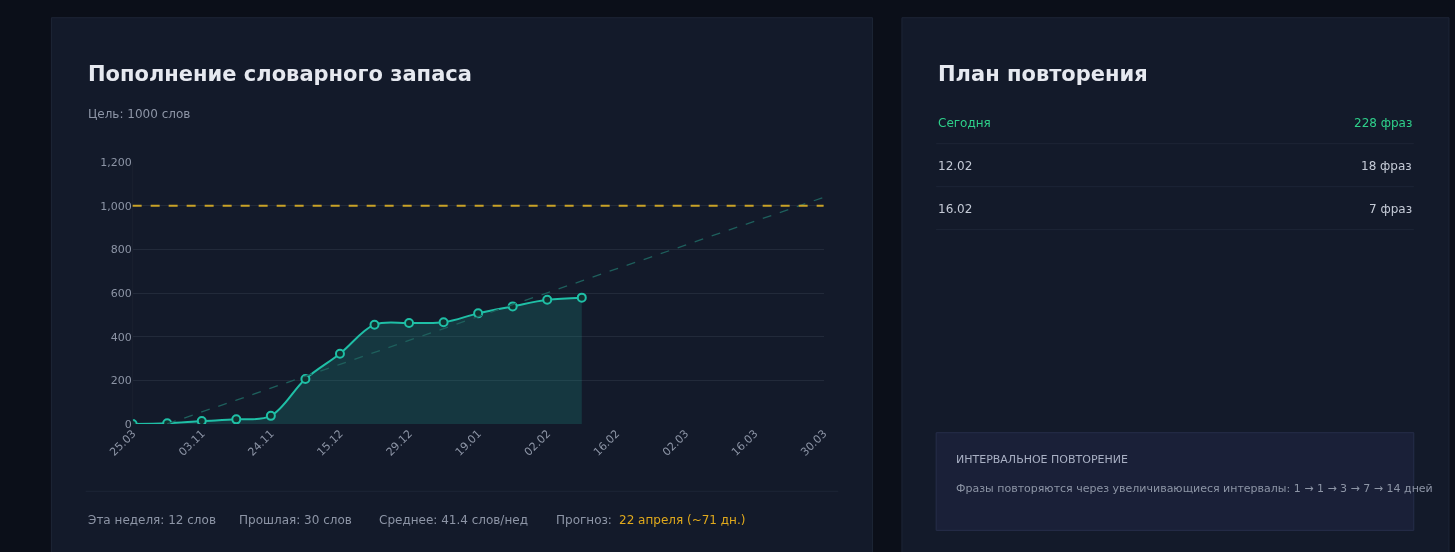  What do you see at coordinates (121, 293) in the screenshot?
I see `y-tick-label: 600` at bounding box center [121, 293].